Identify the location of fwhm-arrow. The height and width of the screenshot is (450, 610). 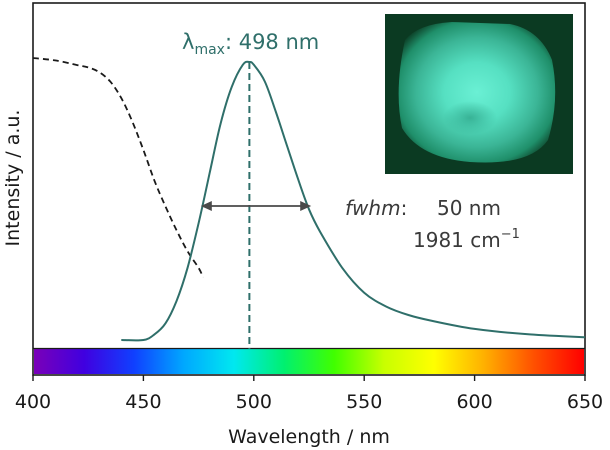
(256, 206).